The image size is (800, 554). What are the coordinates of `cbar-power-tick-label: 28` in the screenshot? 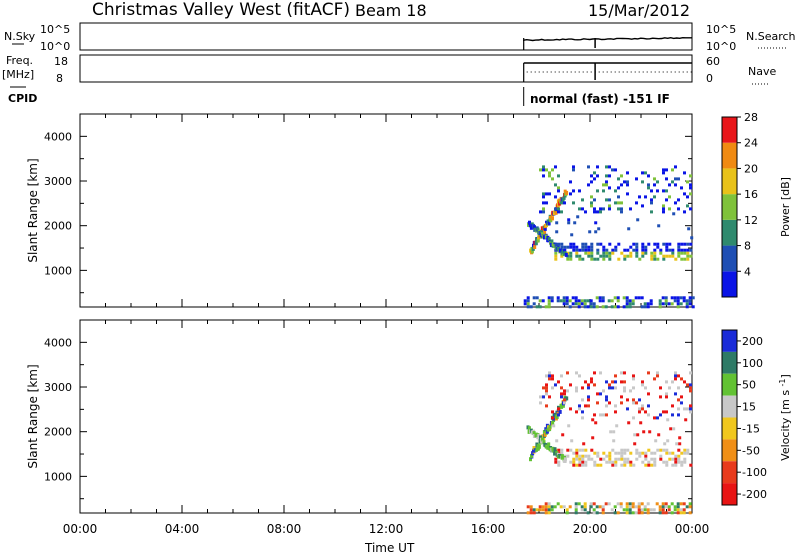 It's located at (751, 117).